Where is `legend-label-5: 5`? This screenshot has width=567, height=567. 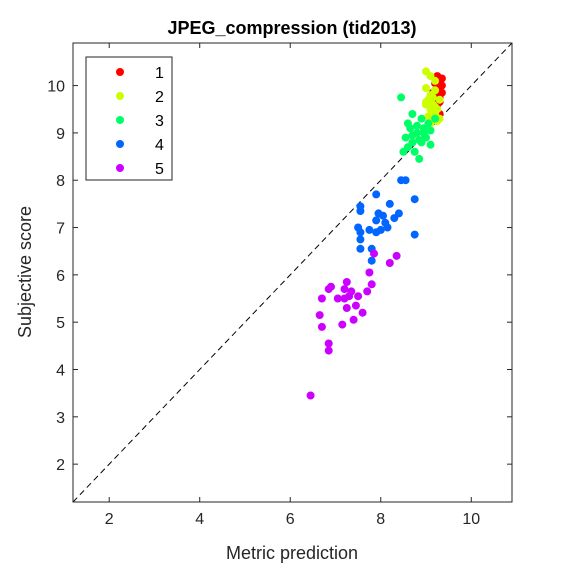 legend-label-5: 5 is located at coordinates (159, 169).